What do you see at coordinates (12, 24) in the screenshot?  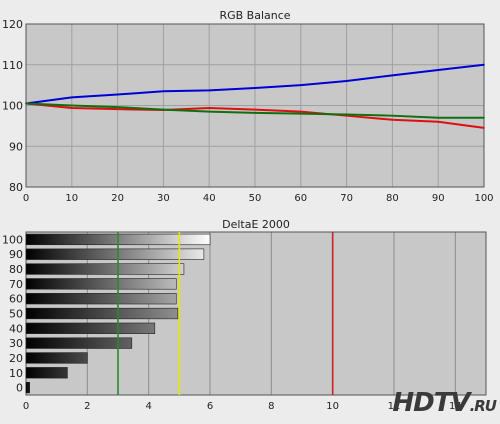 I see `rgb-y-tick-label: 120` at bounding box center [12, 24].